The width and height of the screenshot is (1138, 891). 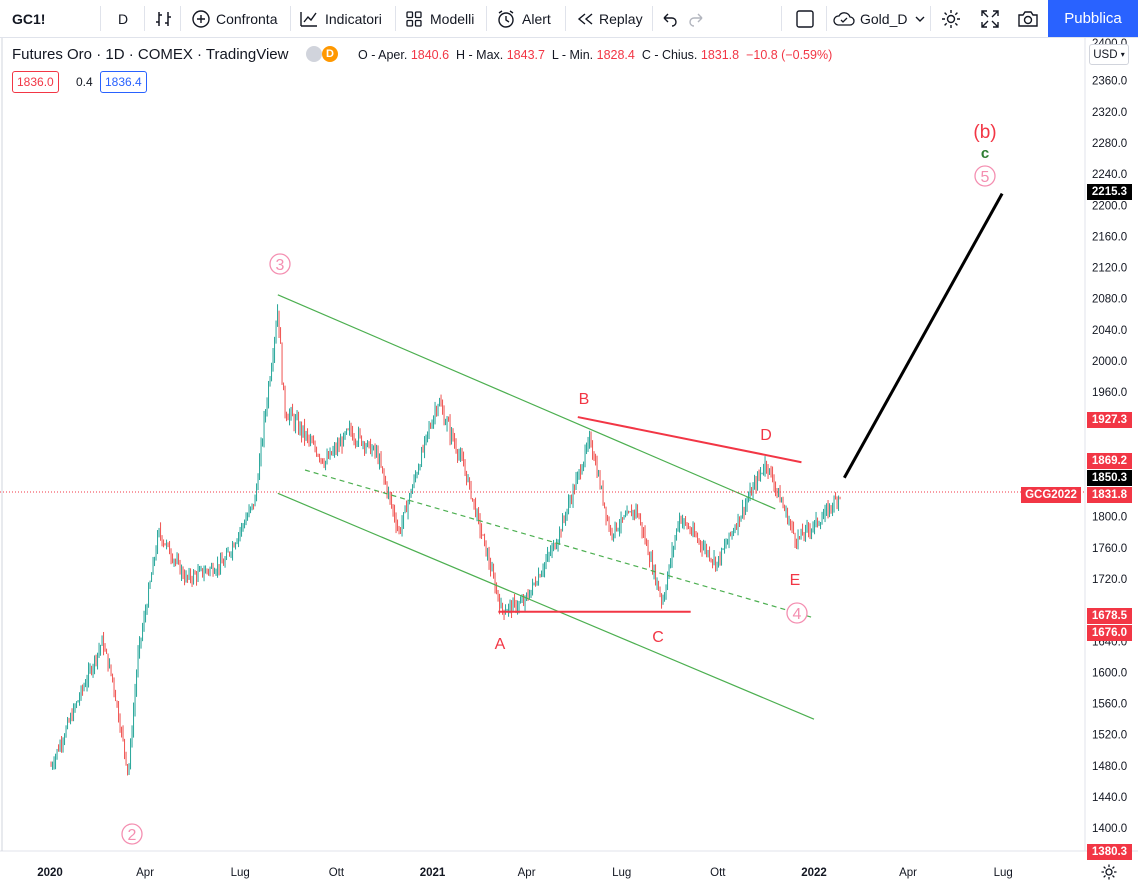 I want to click on fullscreen-button, so click(x=990, y=18).